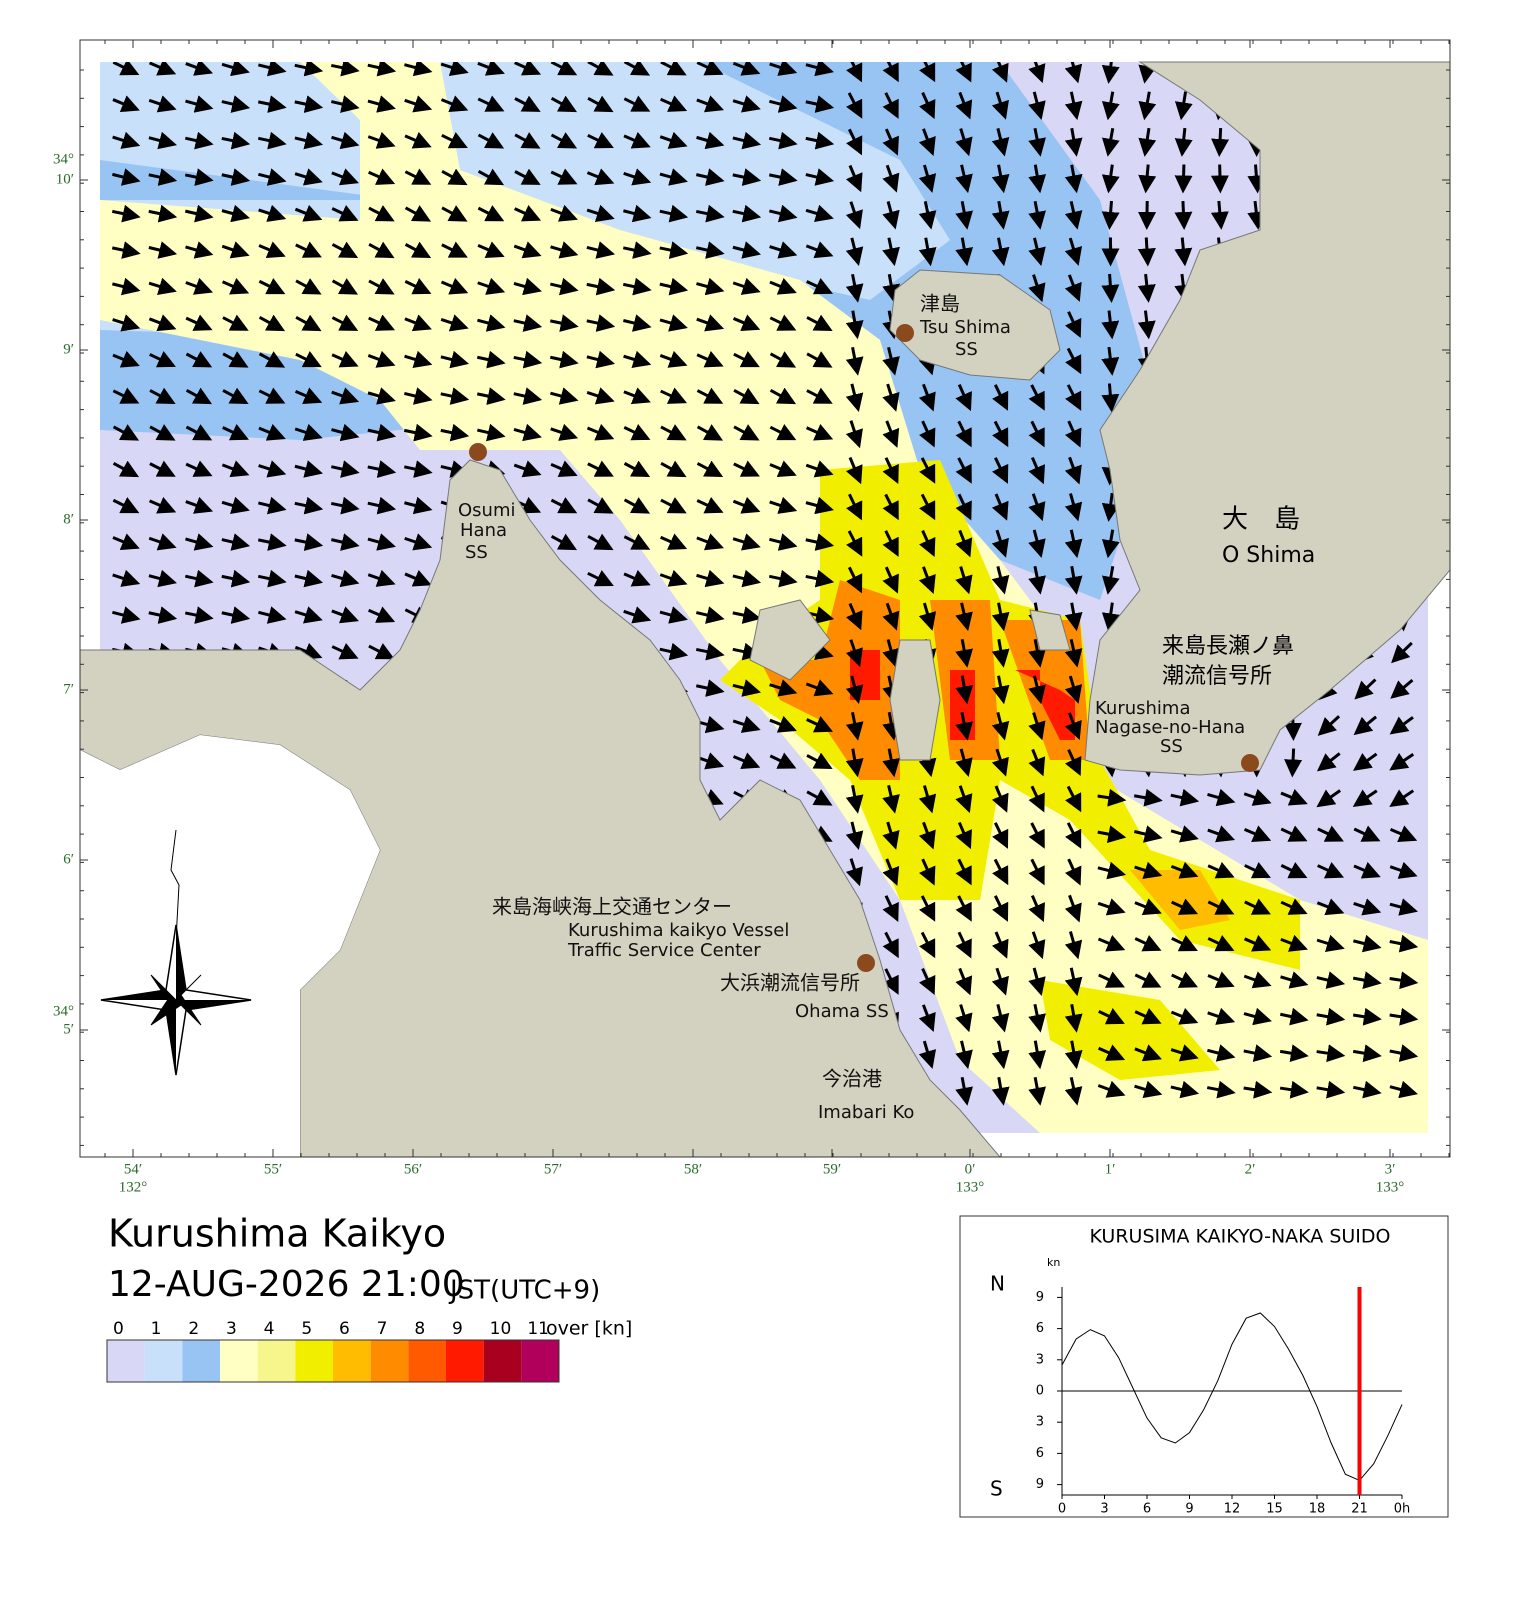  What do you see at coordinates (156, 1329) in the screenshot?
I see `legend-label: 1` at bounding box center [156, 1329].